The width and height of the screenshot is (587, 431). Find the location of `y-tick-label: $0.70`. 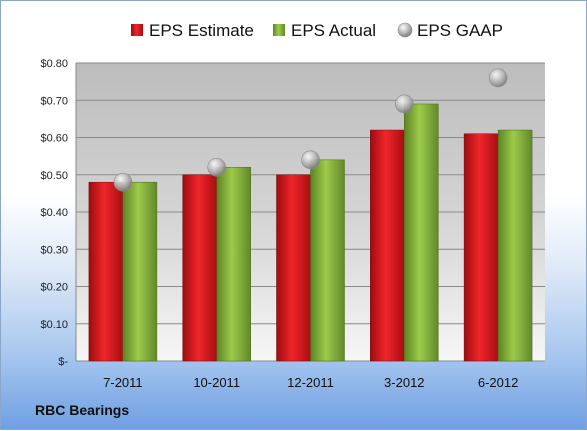

y-tick-label: $0.70 is located at coordinates (54, 101).